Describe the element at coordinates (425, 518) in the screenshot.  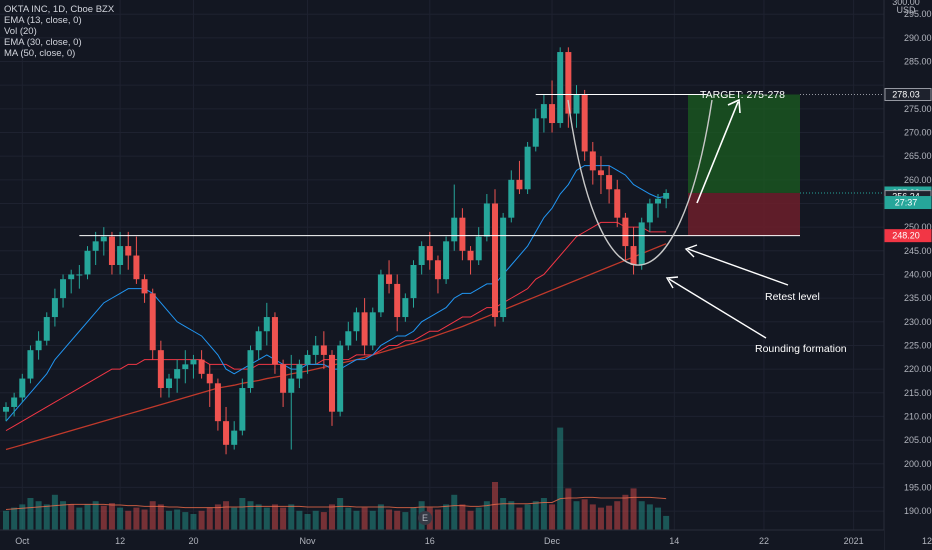
I see `earnings-marker-icon` at that location.